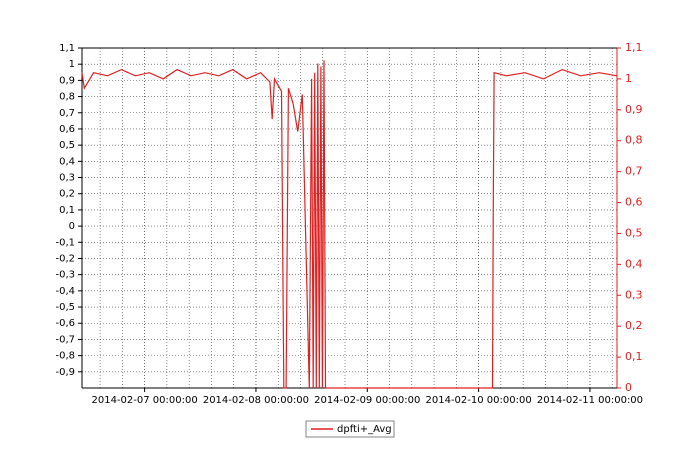 Image resolution: width=700 pixels, height=468 pixels. I want to click on y-tick-label: 1, so click(72, 64).